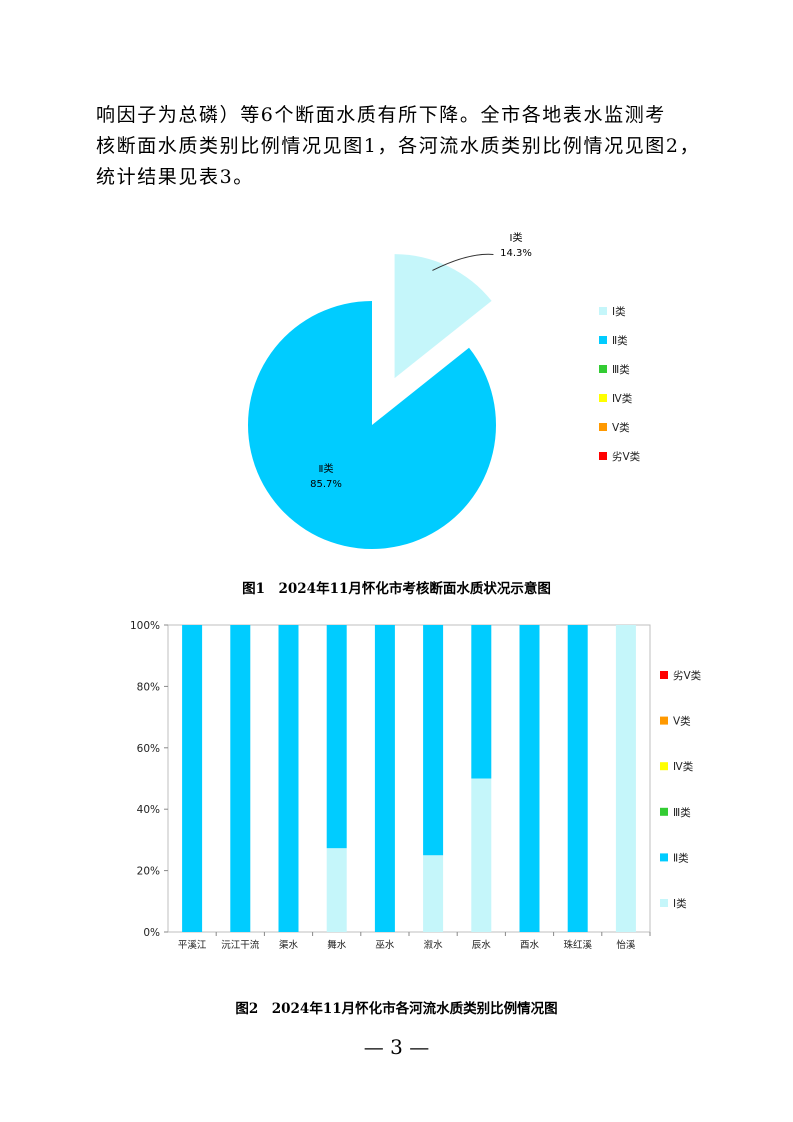 The height and width of the screenshot is (1122, 793). What do you see at coordinates (148, 687) in the screenshot?
I see `y-tick-label: 80%` at bounding box center [148, 687].